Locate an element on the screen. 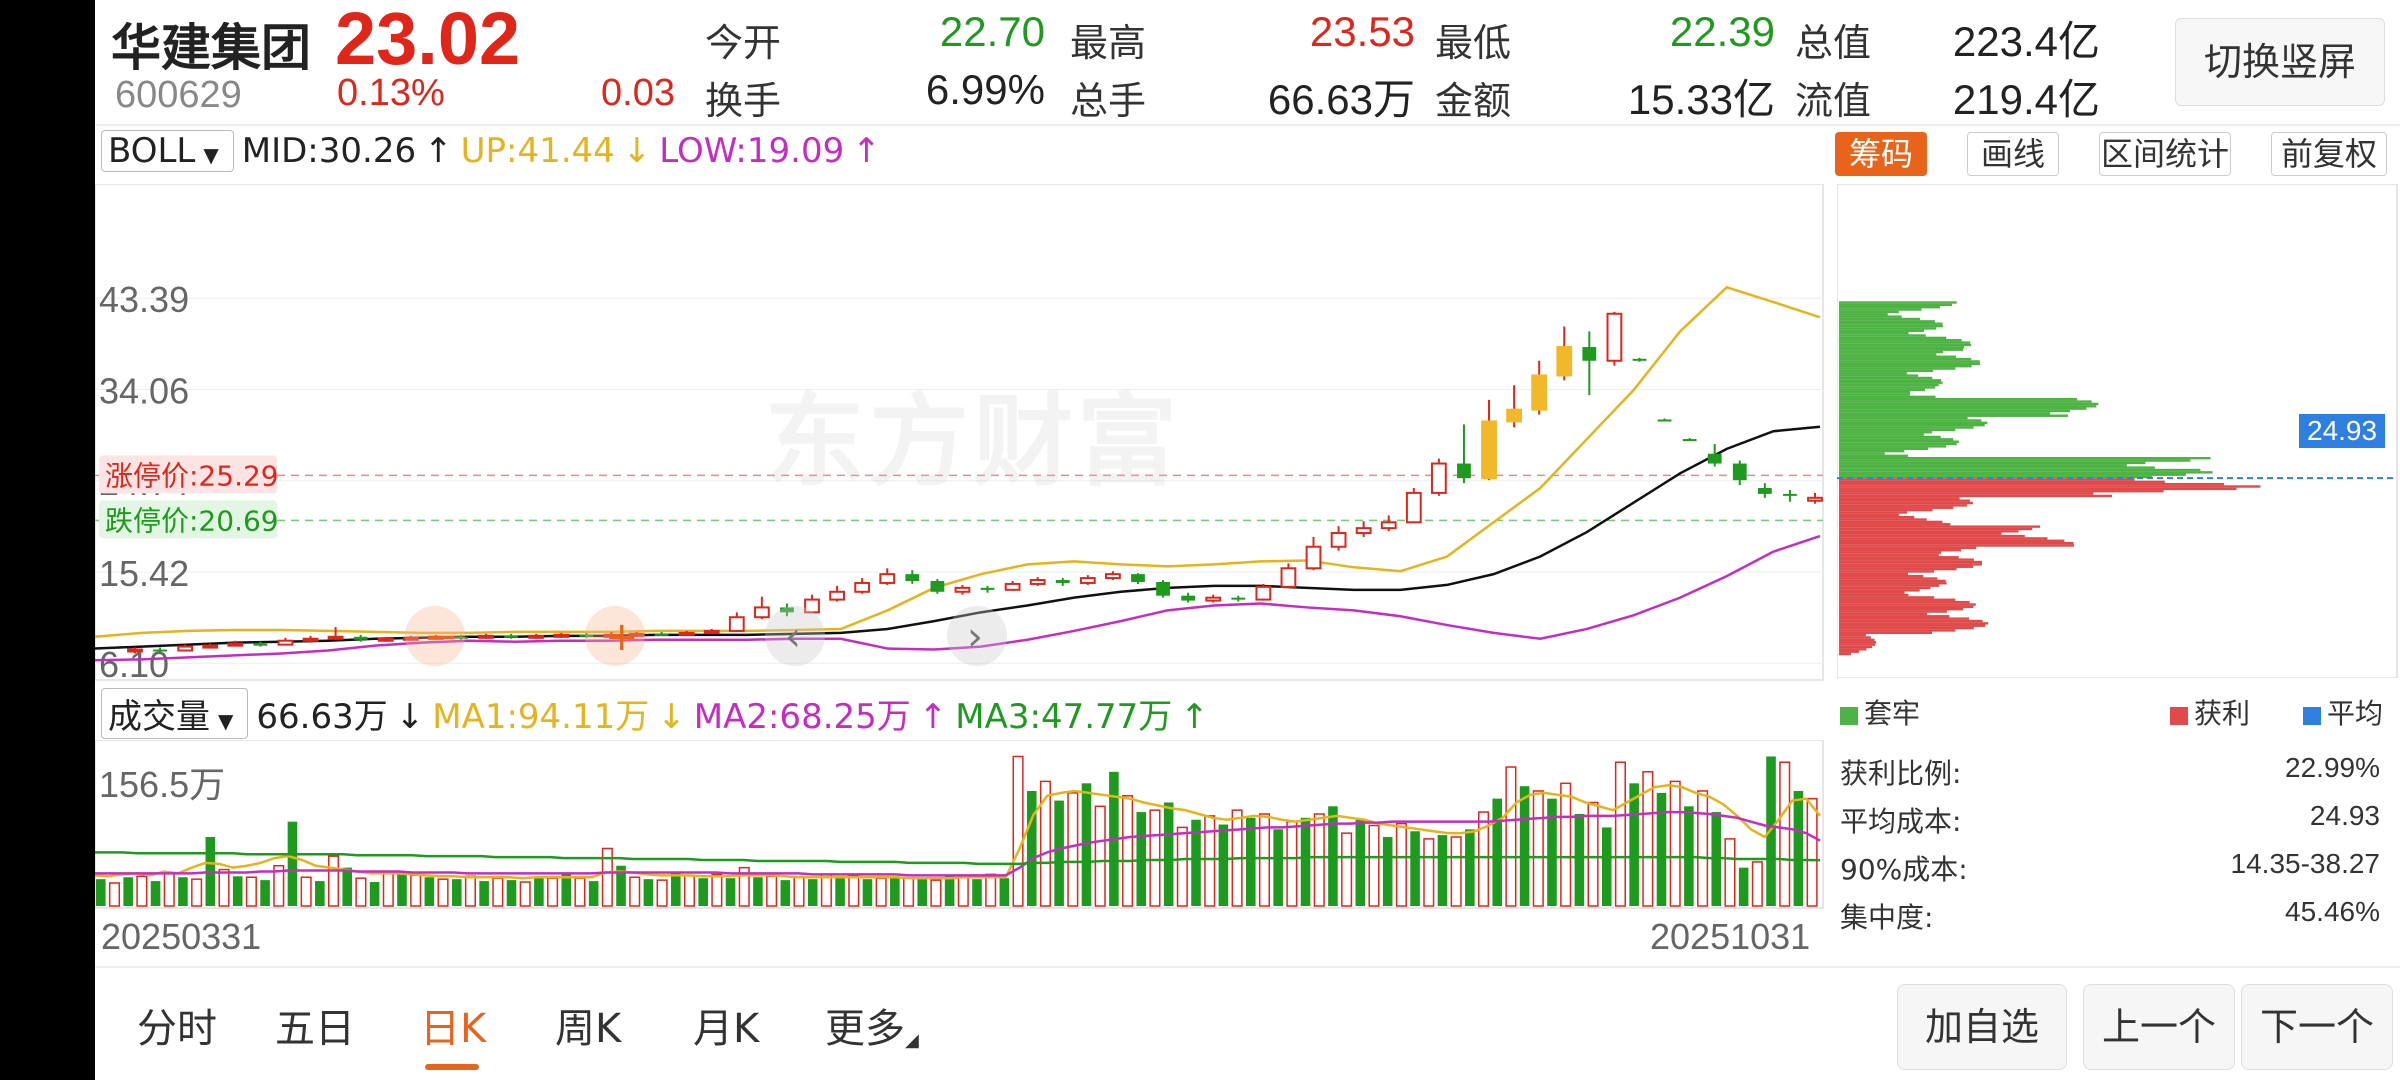  tab-forward-adjust: 前复权 is located at coordinates (2329, 154).